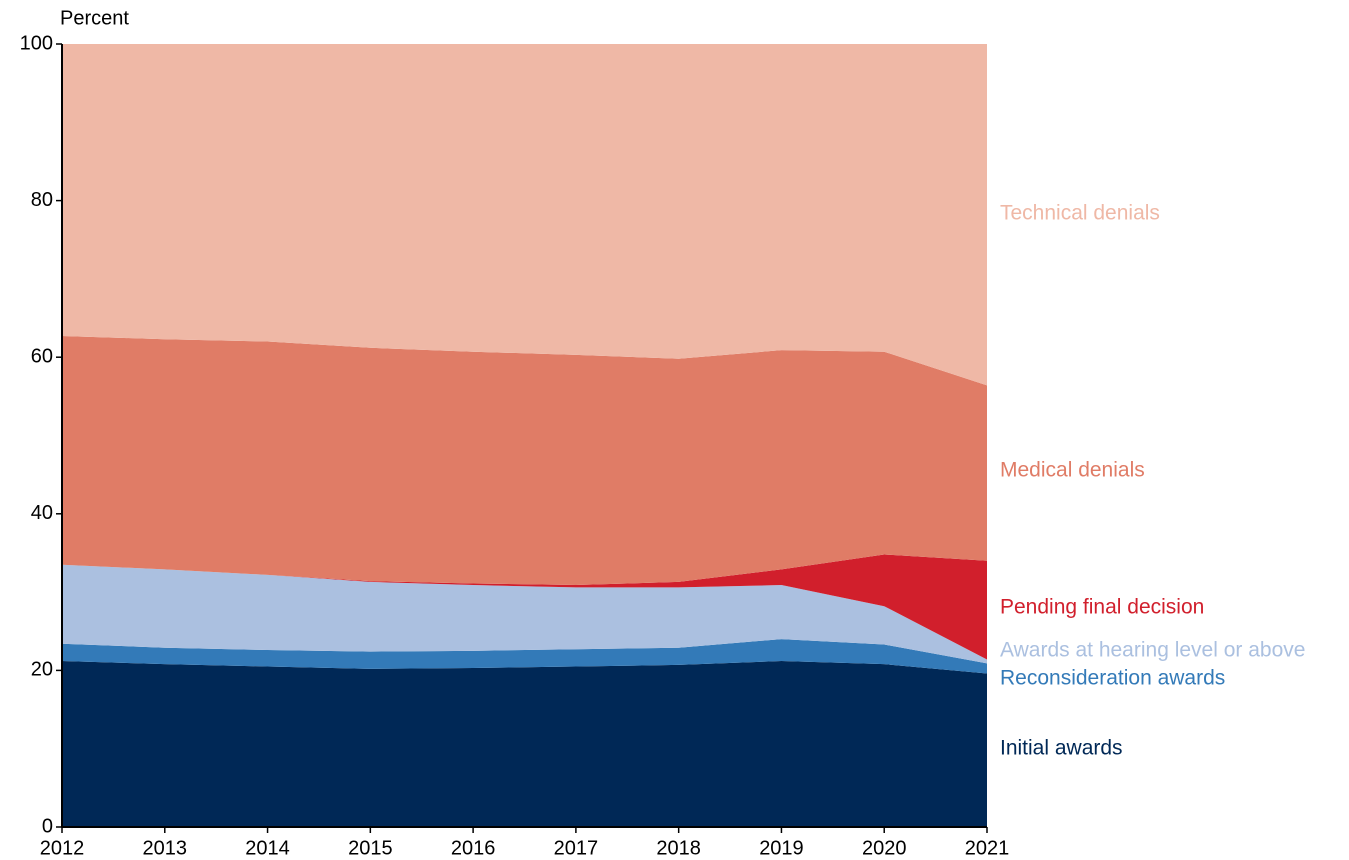 This screenshot has width=1349, height=860. I want to click on series-label: Reconsideration awards, so click(1112, 678).